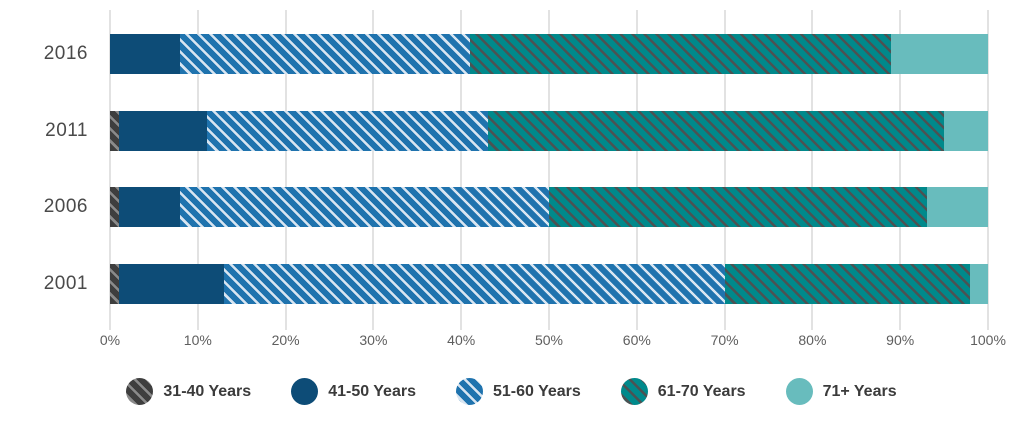 Image resolution: width=1023 pixels, height=429 pixels. What do you see at coordinates (474, 284) in the screenshot?
I see `bar-segment-2001-51-60-years` at bounding box center [474, 284].